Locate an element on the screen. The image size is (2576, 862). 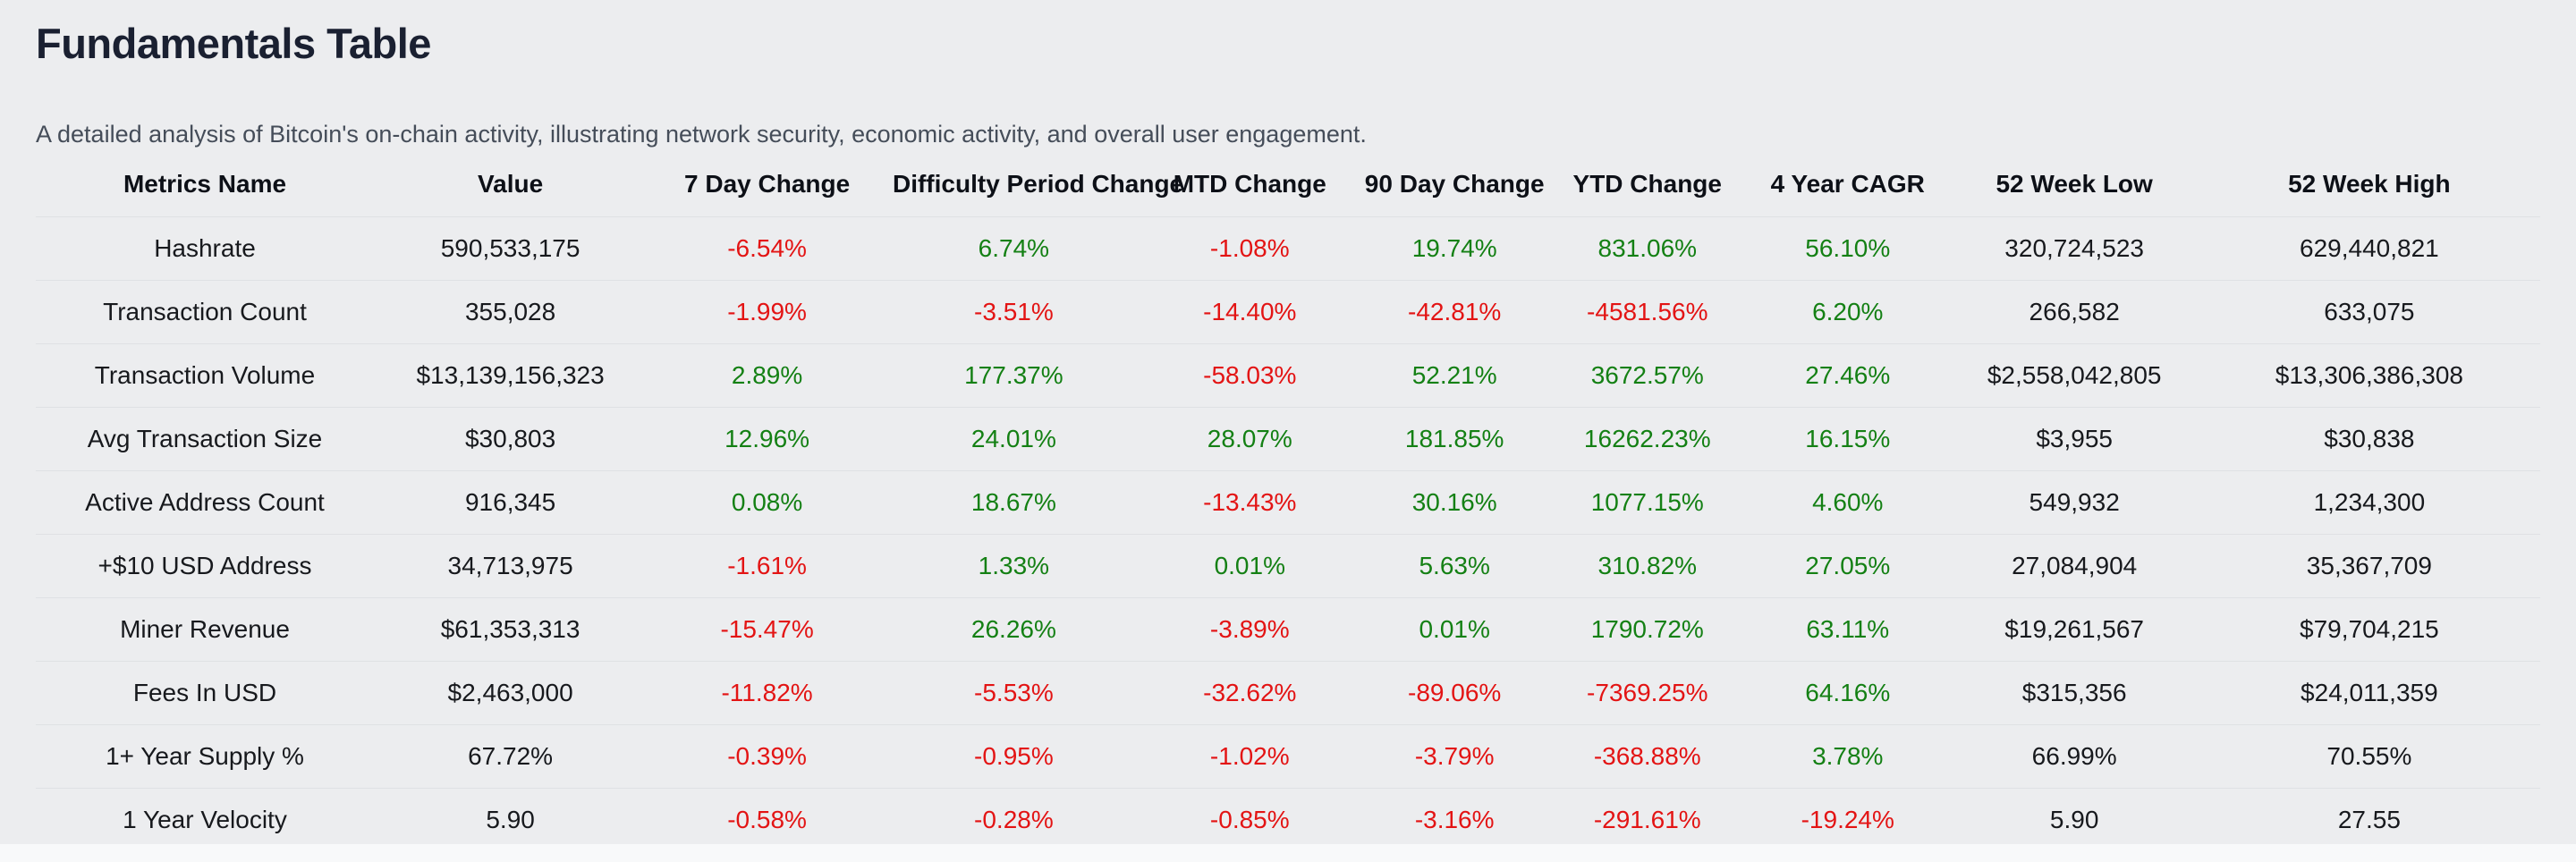
metric-value-cell: 35,367,709 is located at coordinates (2369, 566).